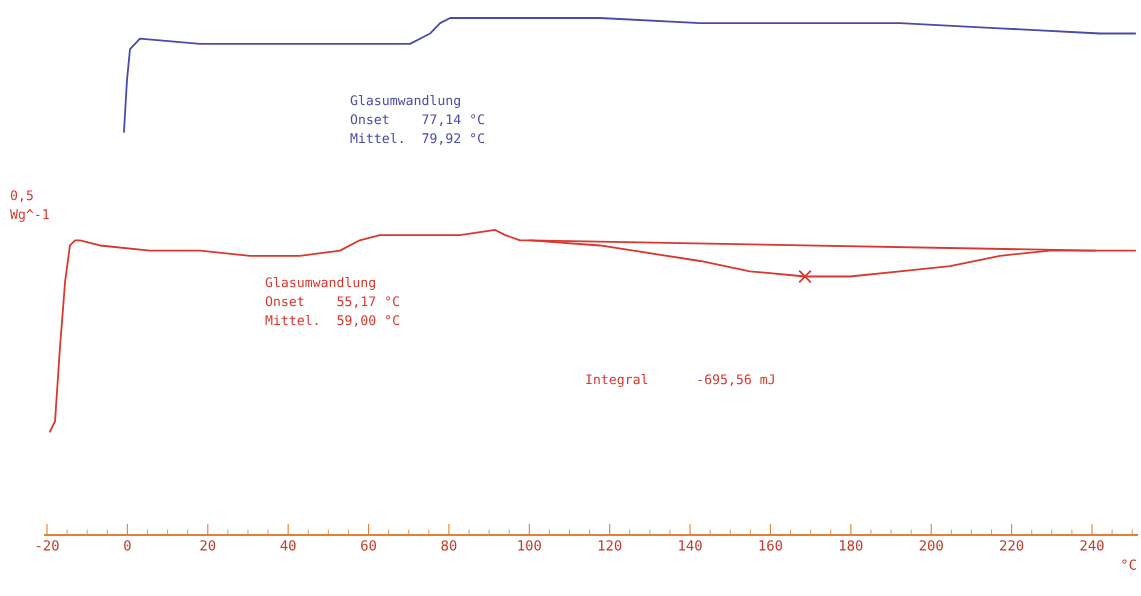 The height and width of the screenshot is (596, 1141). I want to click on x-tick-label: 20, so click(208, 545).